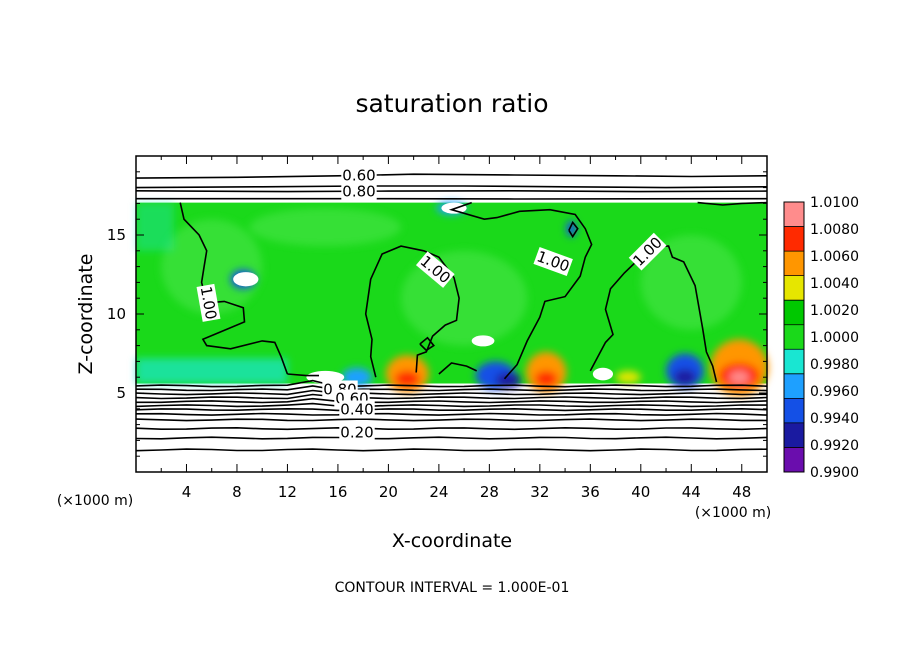 The image size is (904, 654). I want to click on x-tick-label: 16, so click(337, 492).